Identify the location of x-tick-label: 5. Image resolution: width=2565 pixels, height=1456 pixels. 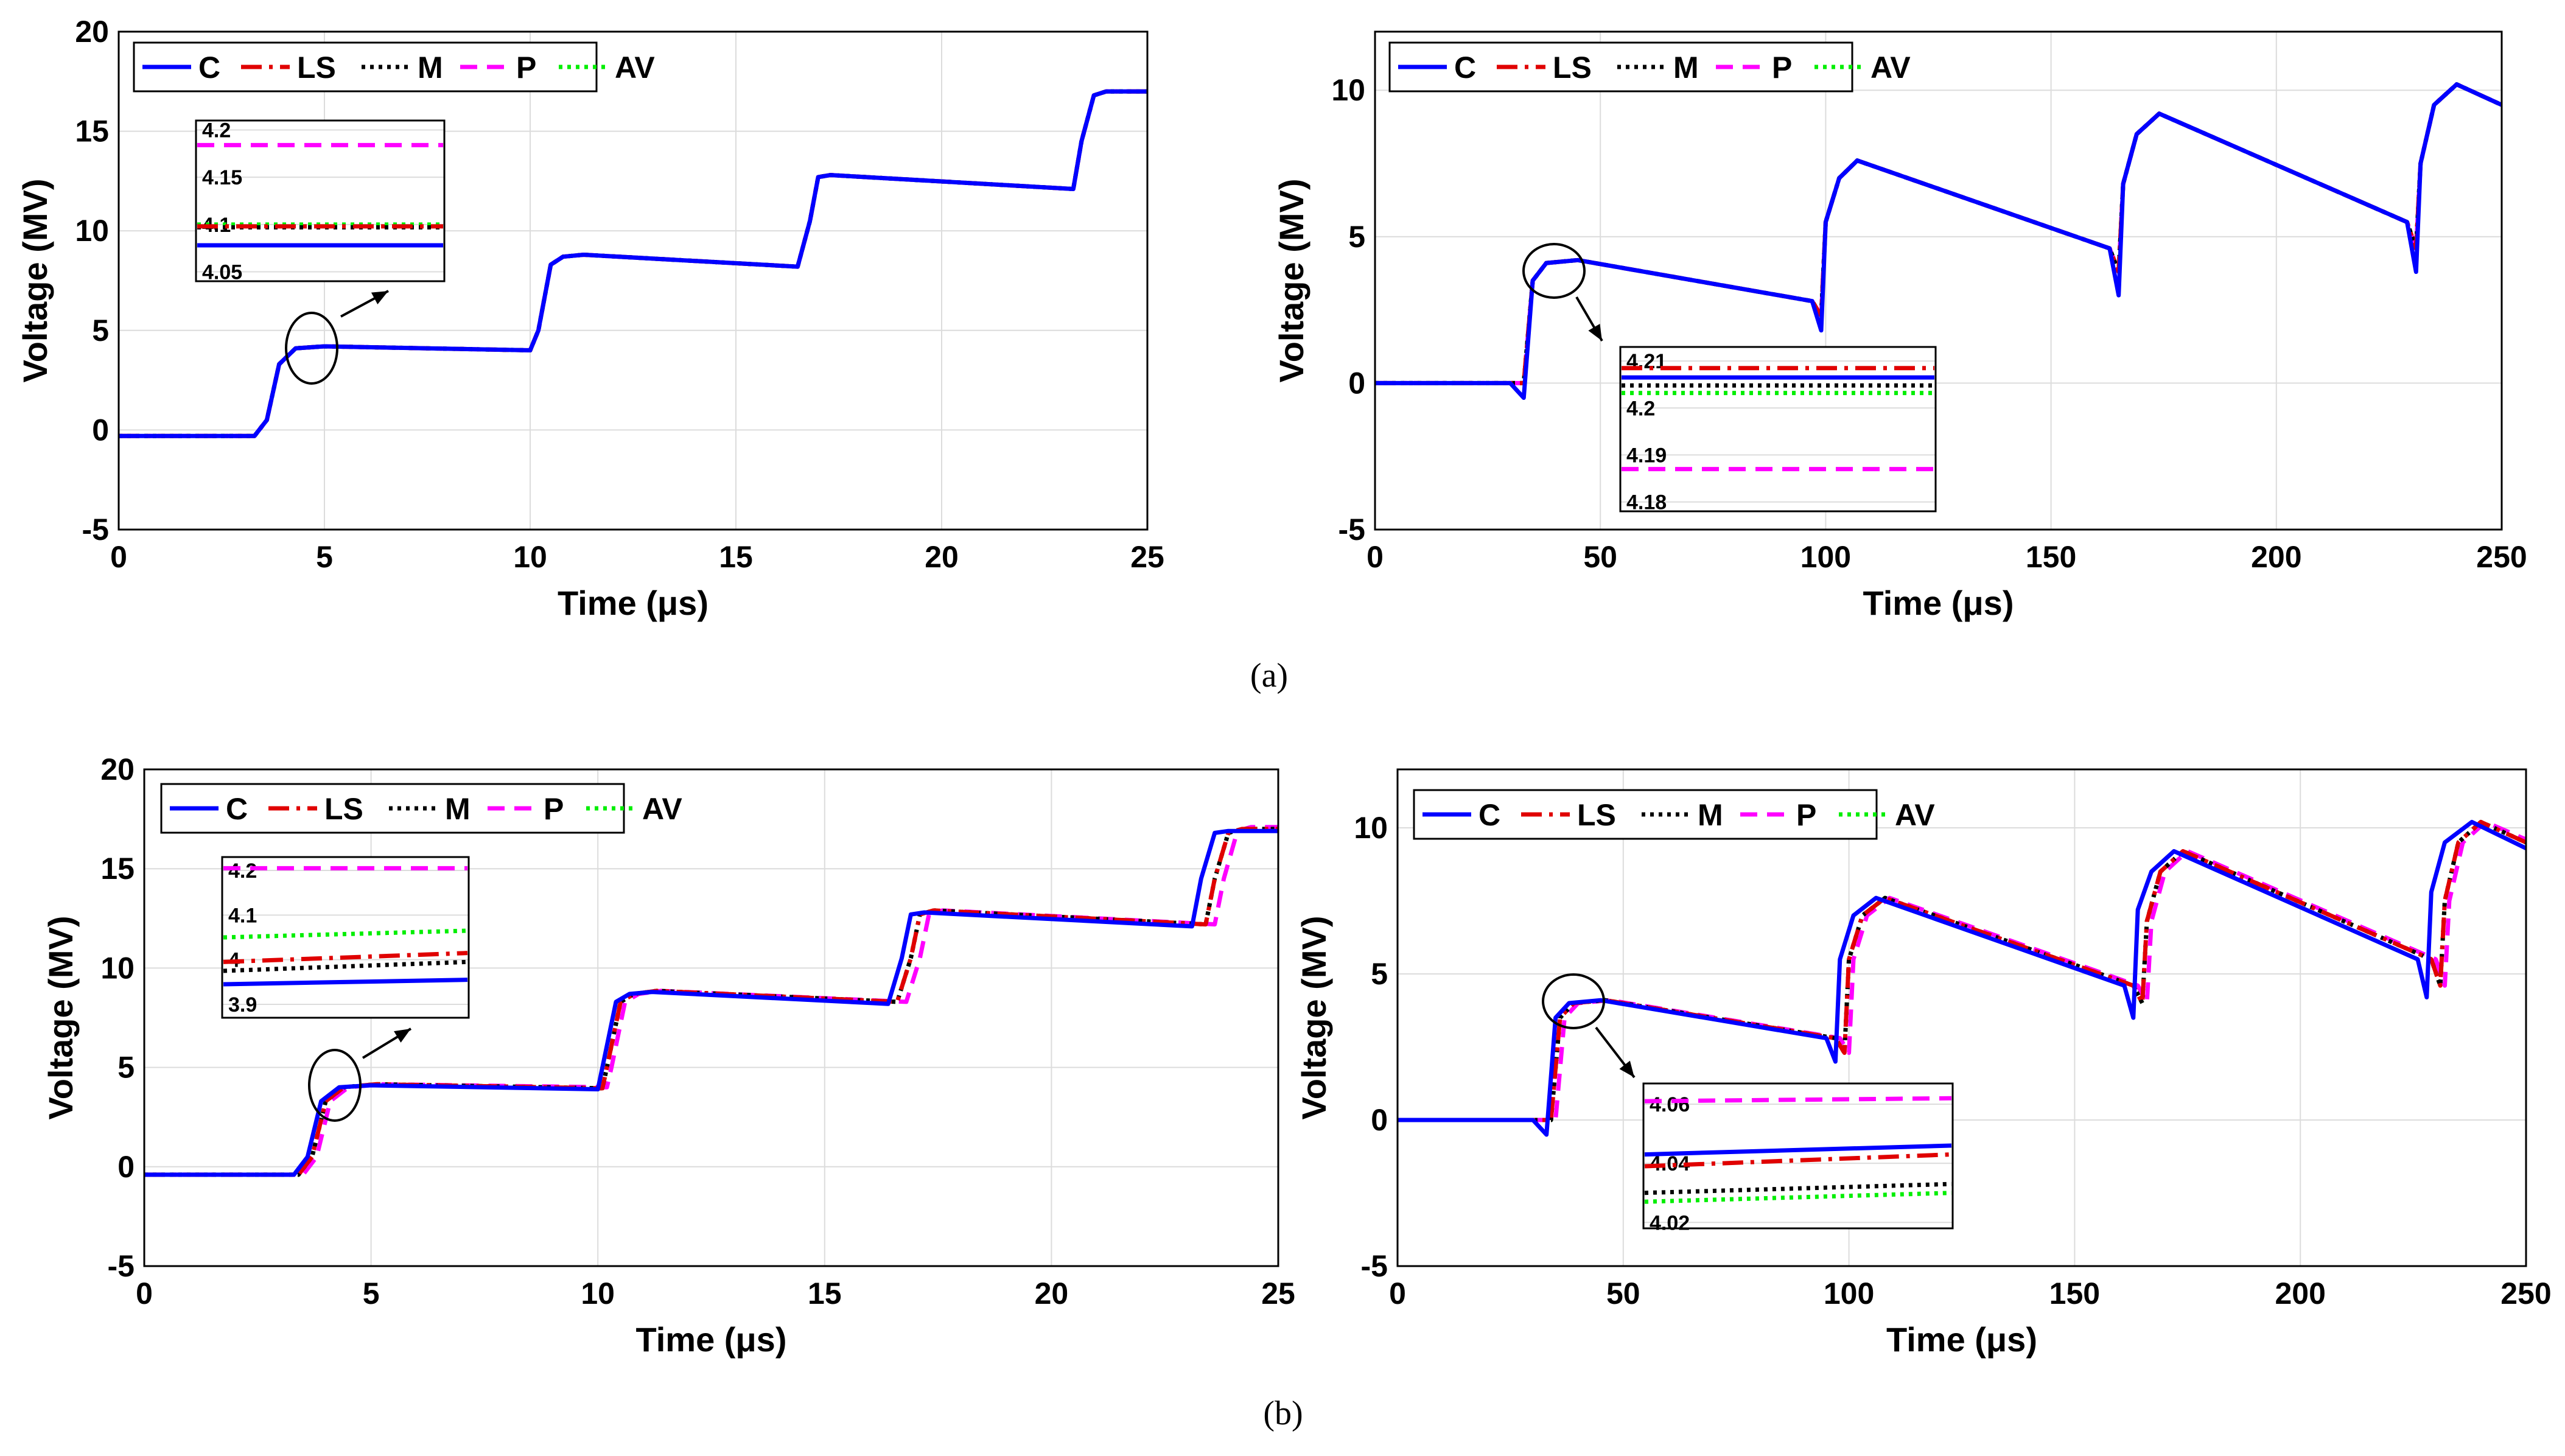
(325, 557).